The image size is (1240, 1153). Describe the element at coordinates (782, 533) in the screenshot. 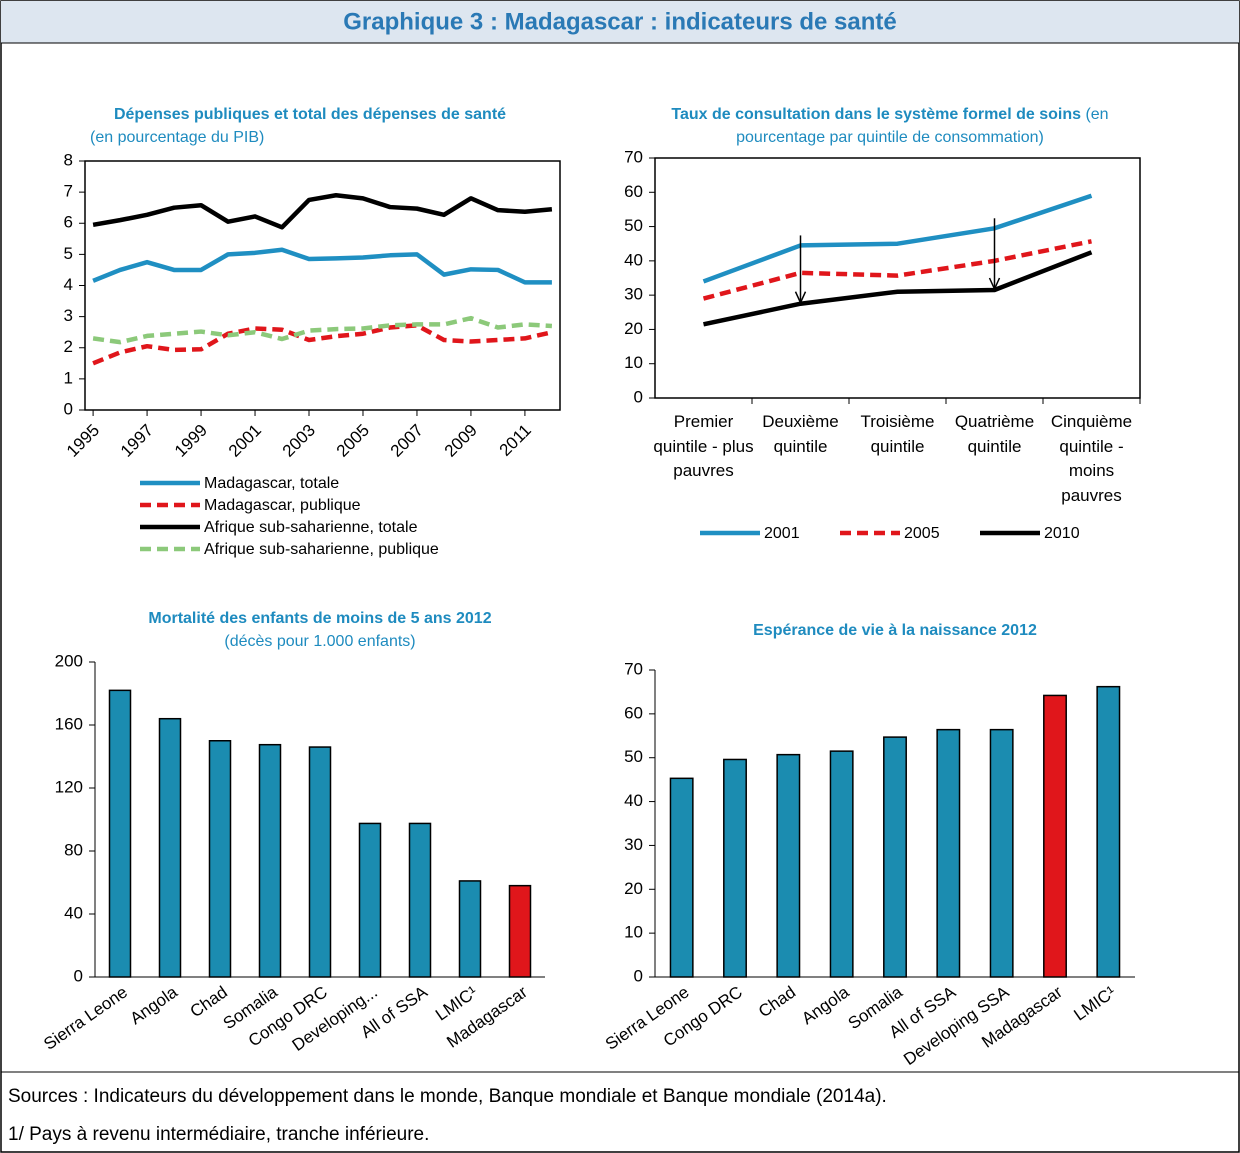

I see `legend-label: 2001` at that location.